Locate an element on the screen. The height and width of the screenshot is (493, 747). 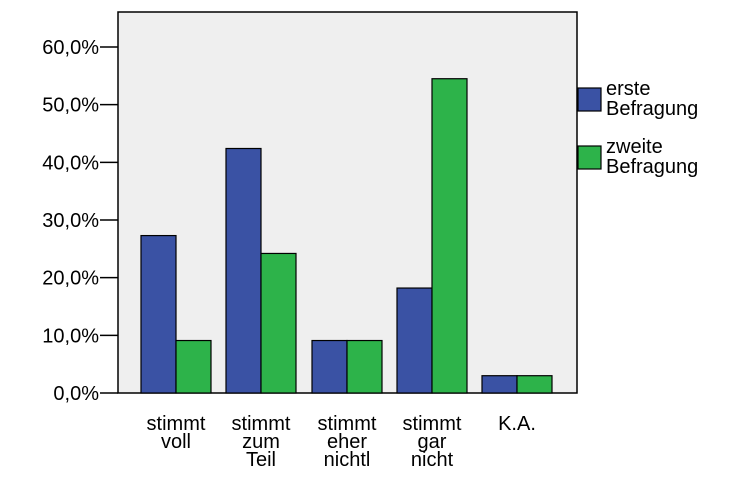
x-category-label: stimmt voll is located at coordinates (176, 433).